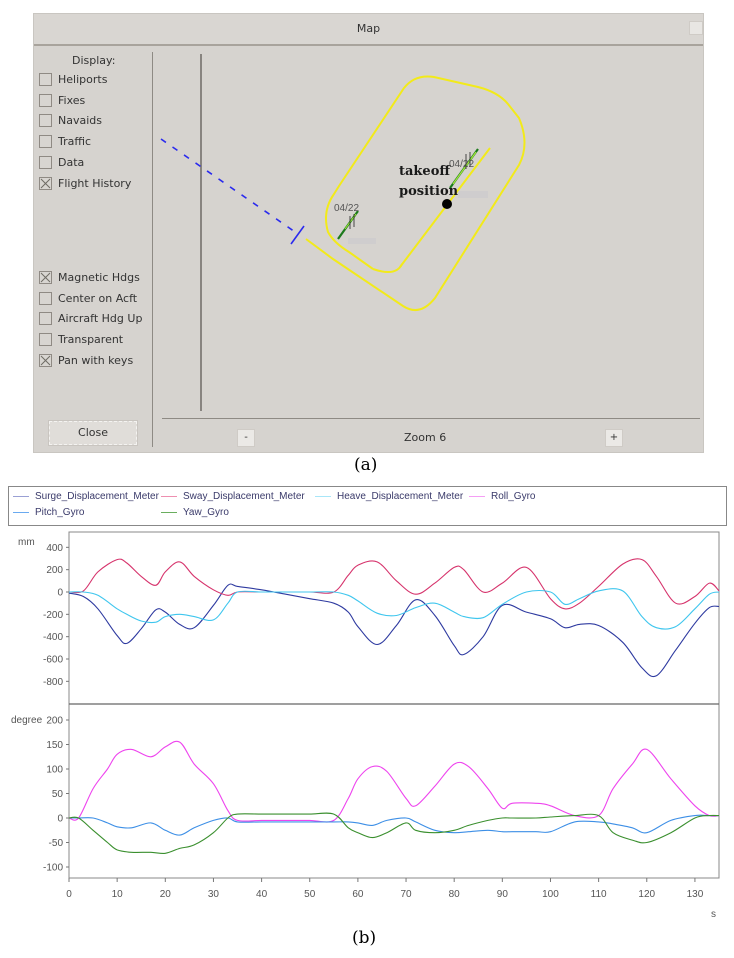 This screenshot has height=958, width=734. What do you see at coordinates (100, 319) in the screenshot?
I see `checkbox-label: Aircraft Hdg Up` at bounding box center [100, 319].